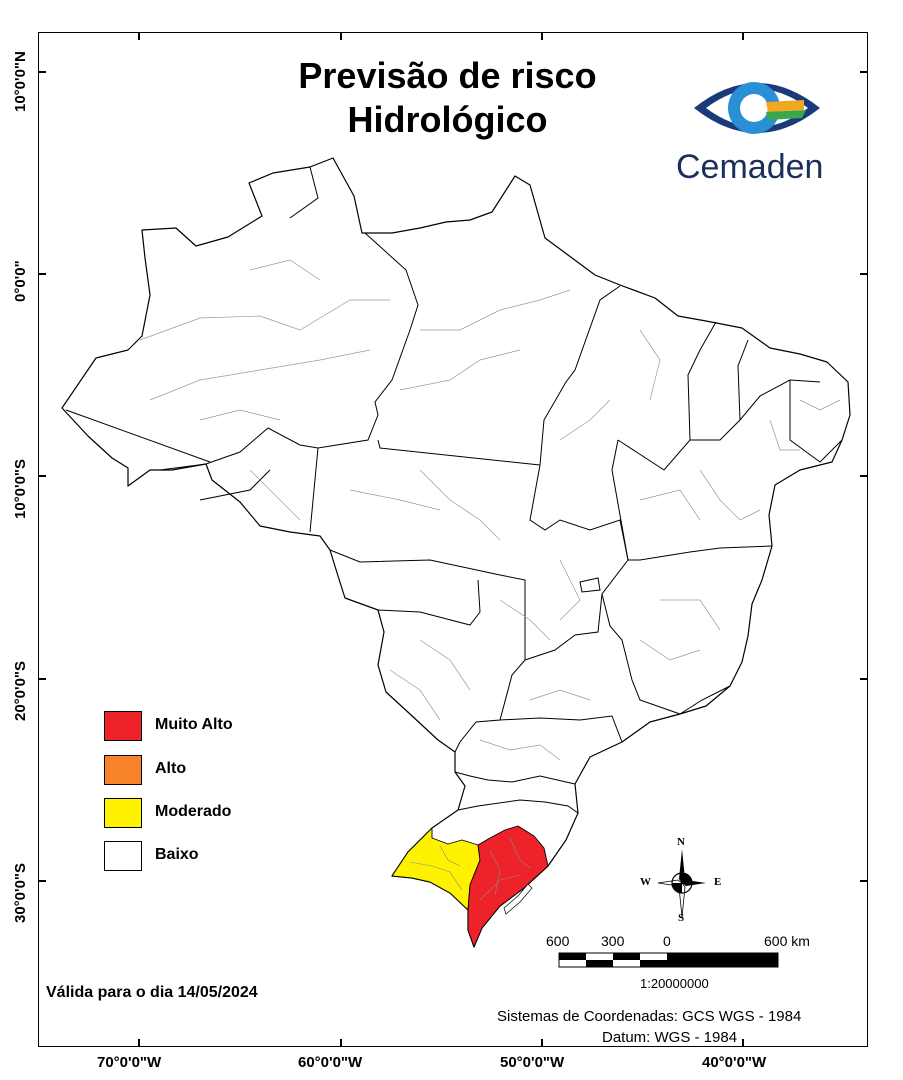 The height and width of the screenshot is (1080, 903). What do you see at coordinates (750, 167) in the screenshot?
I see `logo-text: Cemaden` at bounding box center [750, 167].